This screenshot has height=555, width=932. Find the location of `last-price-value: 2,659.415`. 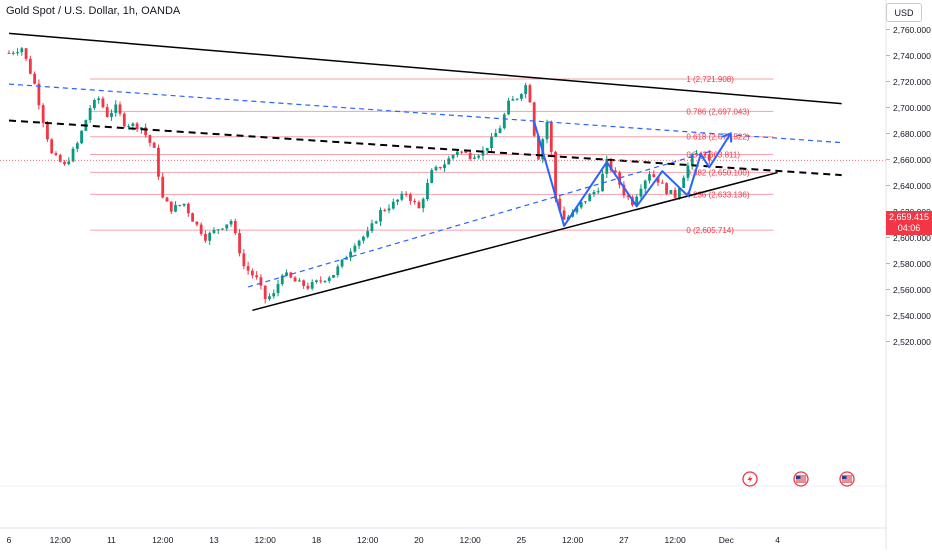

last-price-value: 2,659.415 is located at coordinates (909, 217).